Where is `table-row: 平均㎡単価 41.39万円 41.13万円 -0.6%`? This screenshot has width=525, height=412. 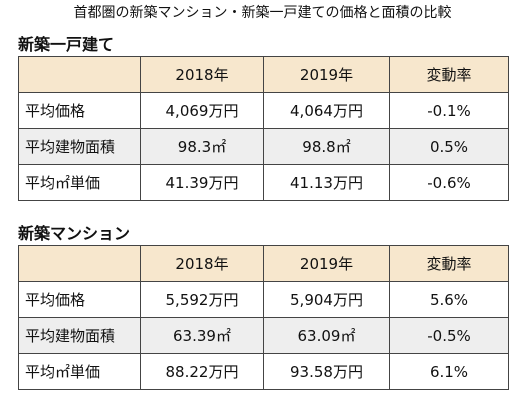 table-row: 平均㎡単価 41.39万円 41.13万円 -0.6% is located at coordinates (263, 182).